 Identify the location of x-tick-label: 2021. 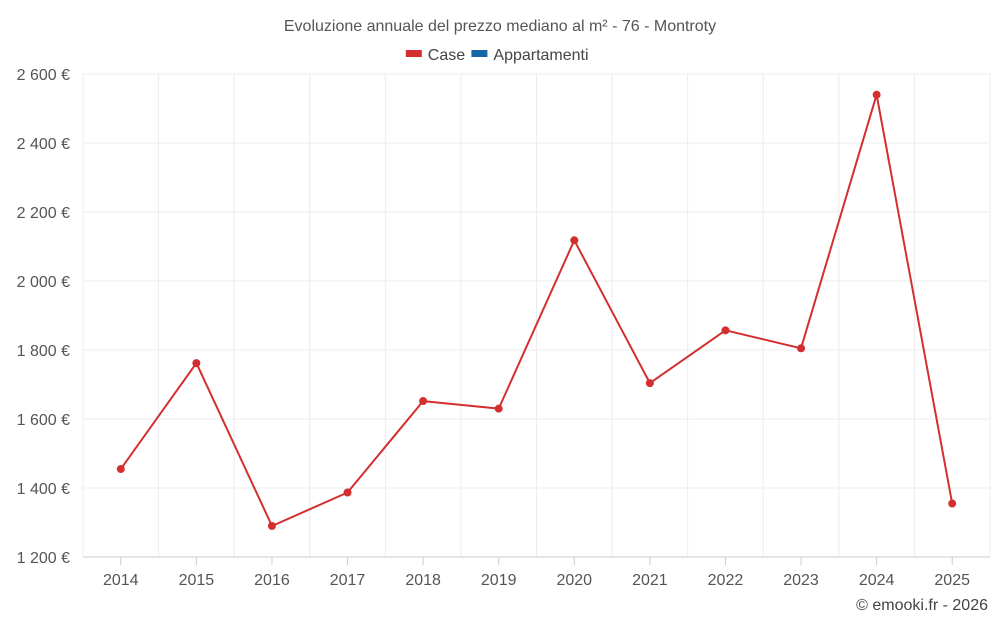
(650, 580).